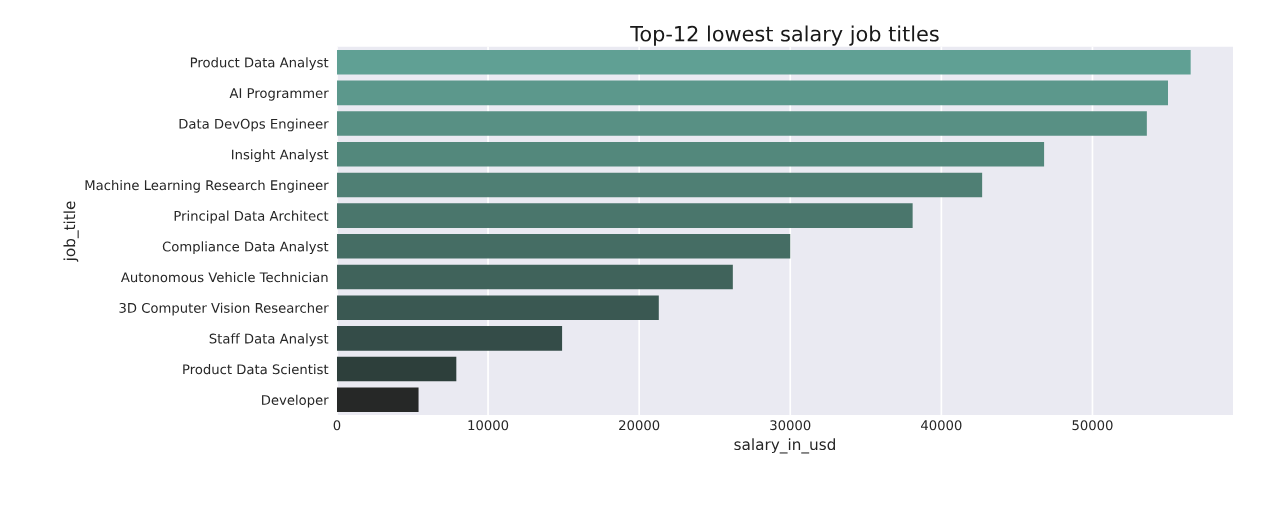 Image resolution: width=1262 pixels, height=515 pixels. Describe the element at coordinates (279, 94) in the screenshot. I see `y-tick-label: AI Programmer` at that location.